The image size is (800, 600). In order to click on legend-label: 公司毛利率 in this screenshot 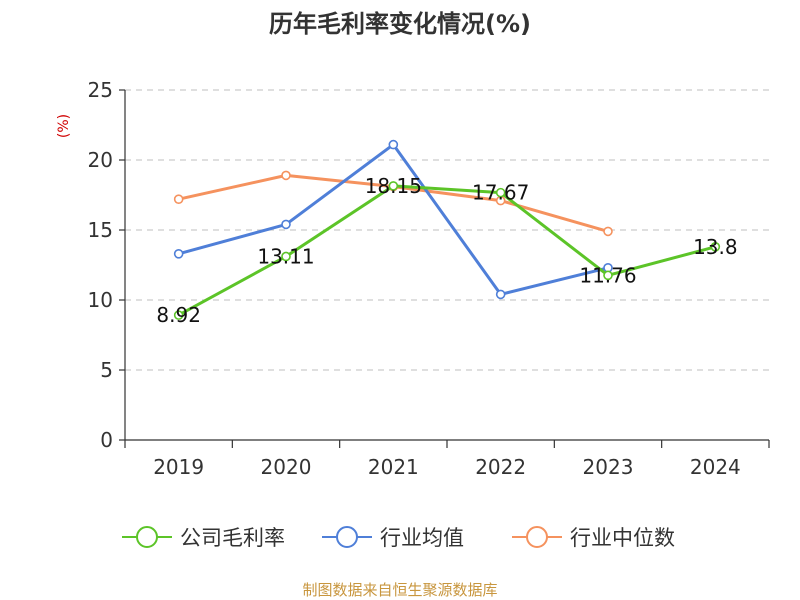, I will do `click(232, 538)`.